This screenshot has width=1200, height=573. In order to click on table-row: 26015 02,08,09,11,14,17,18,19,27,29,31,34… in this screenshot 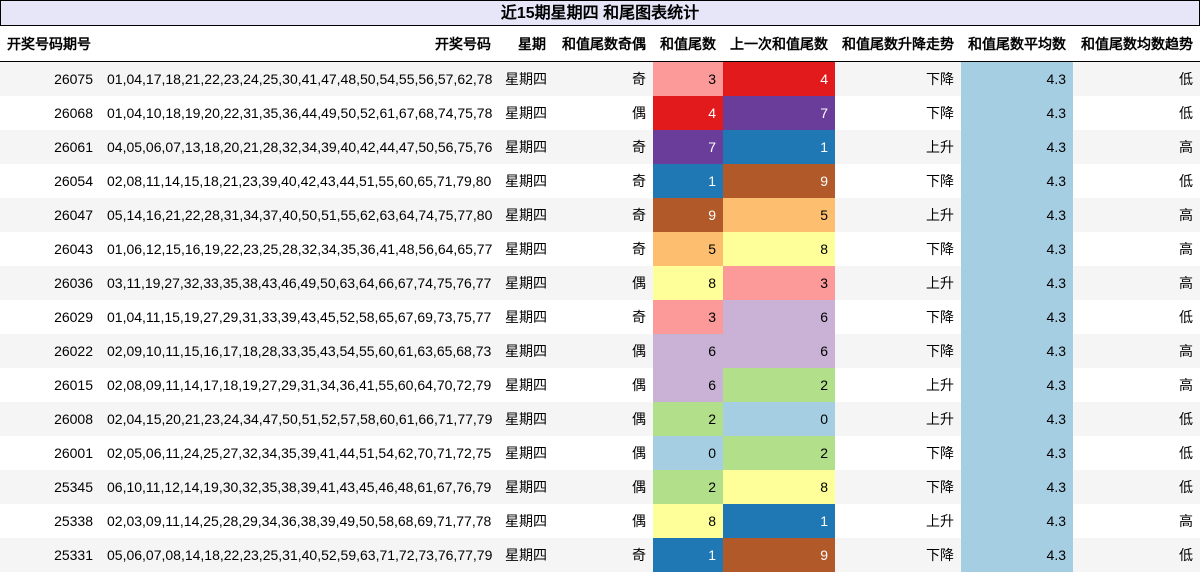, I will do `click(600, 385)`.